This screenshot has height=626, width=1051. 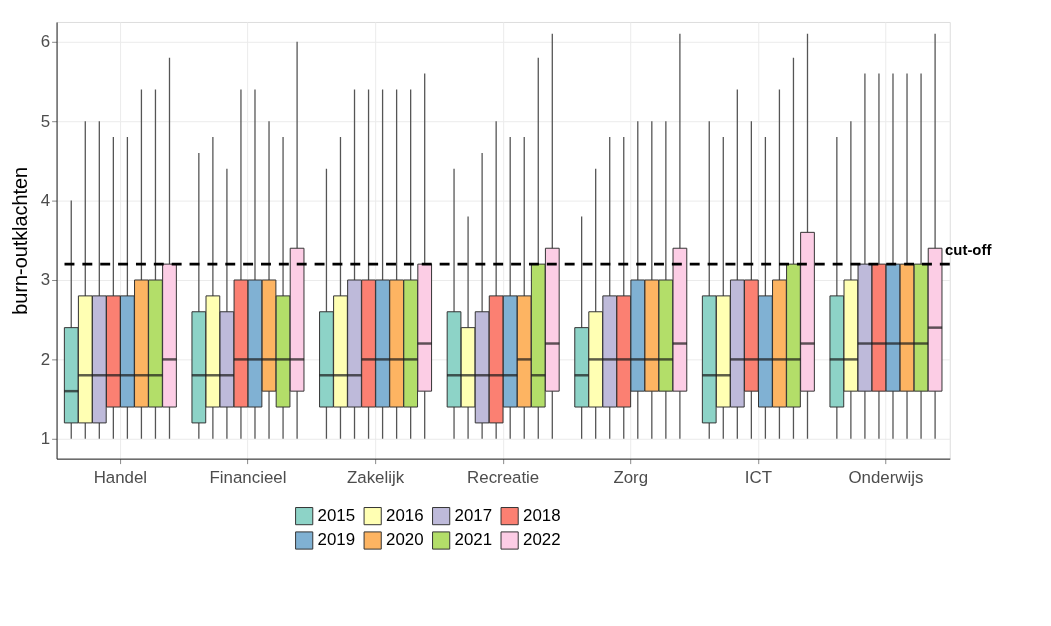 I want to click on legend-label: 2017, so click(x=473, y=516).